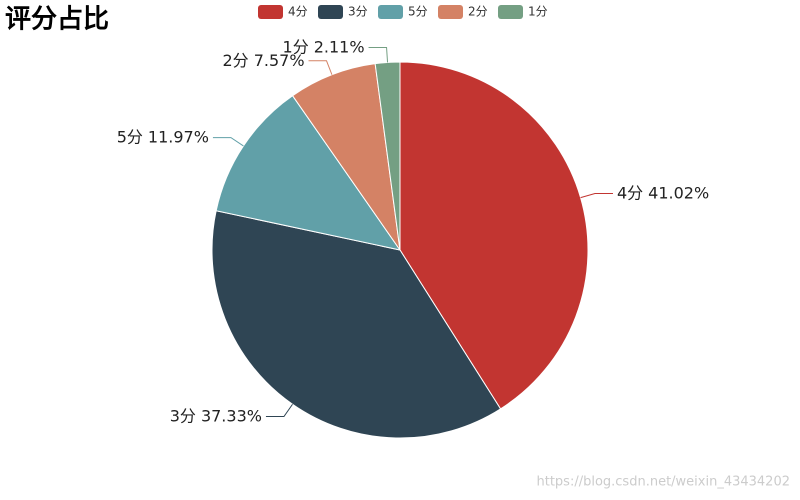 Image resolution: width=800 pixels, height=500 pixels. I want to click on data-label: 4分 41.02%, so click(663, 192).